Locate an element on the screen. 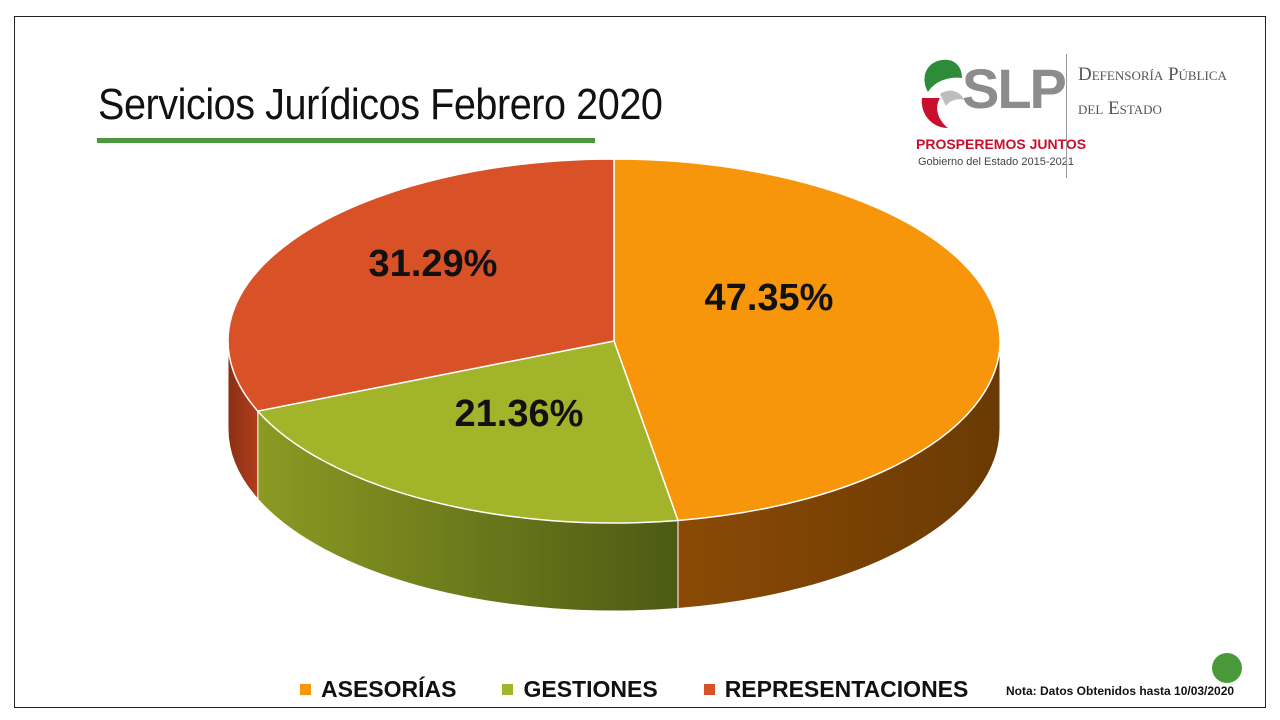 The height and width of the screenshot is (720, 1280). chart-legend: ASESORÍAS GESTIONES REPRESENTACIONES is located at coordinates (657, 689).